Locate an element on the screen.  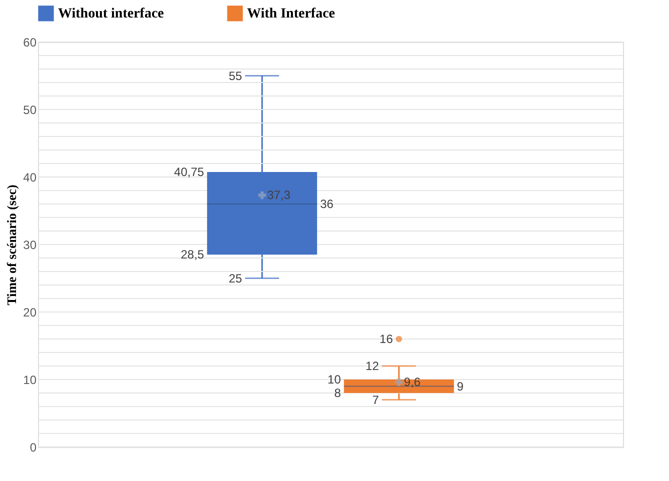
y-tick-label: 0 is located at coordinates (33, 447).